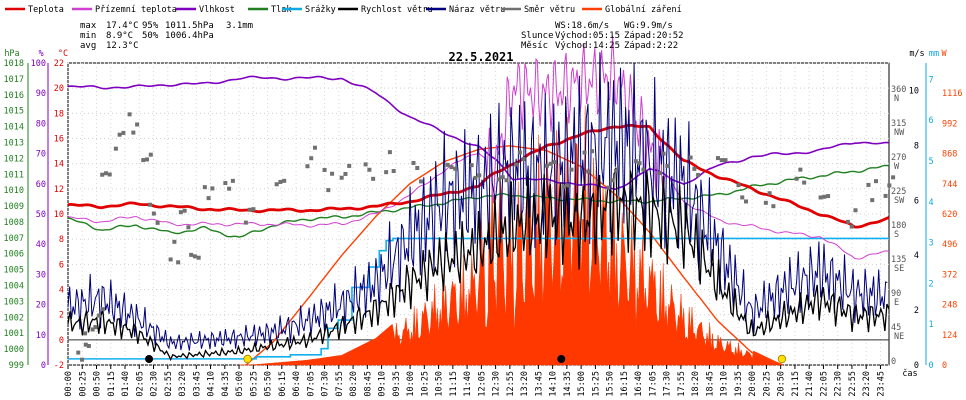  I want to click on x-tick-label: 15:50, so click(611, 384).